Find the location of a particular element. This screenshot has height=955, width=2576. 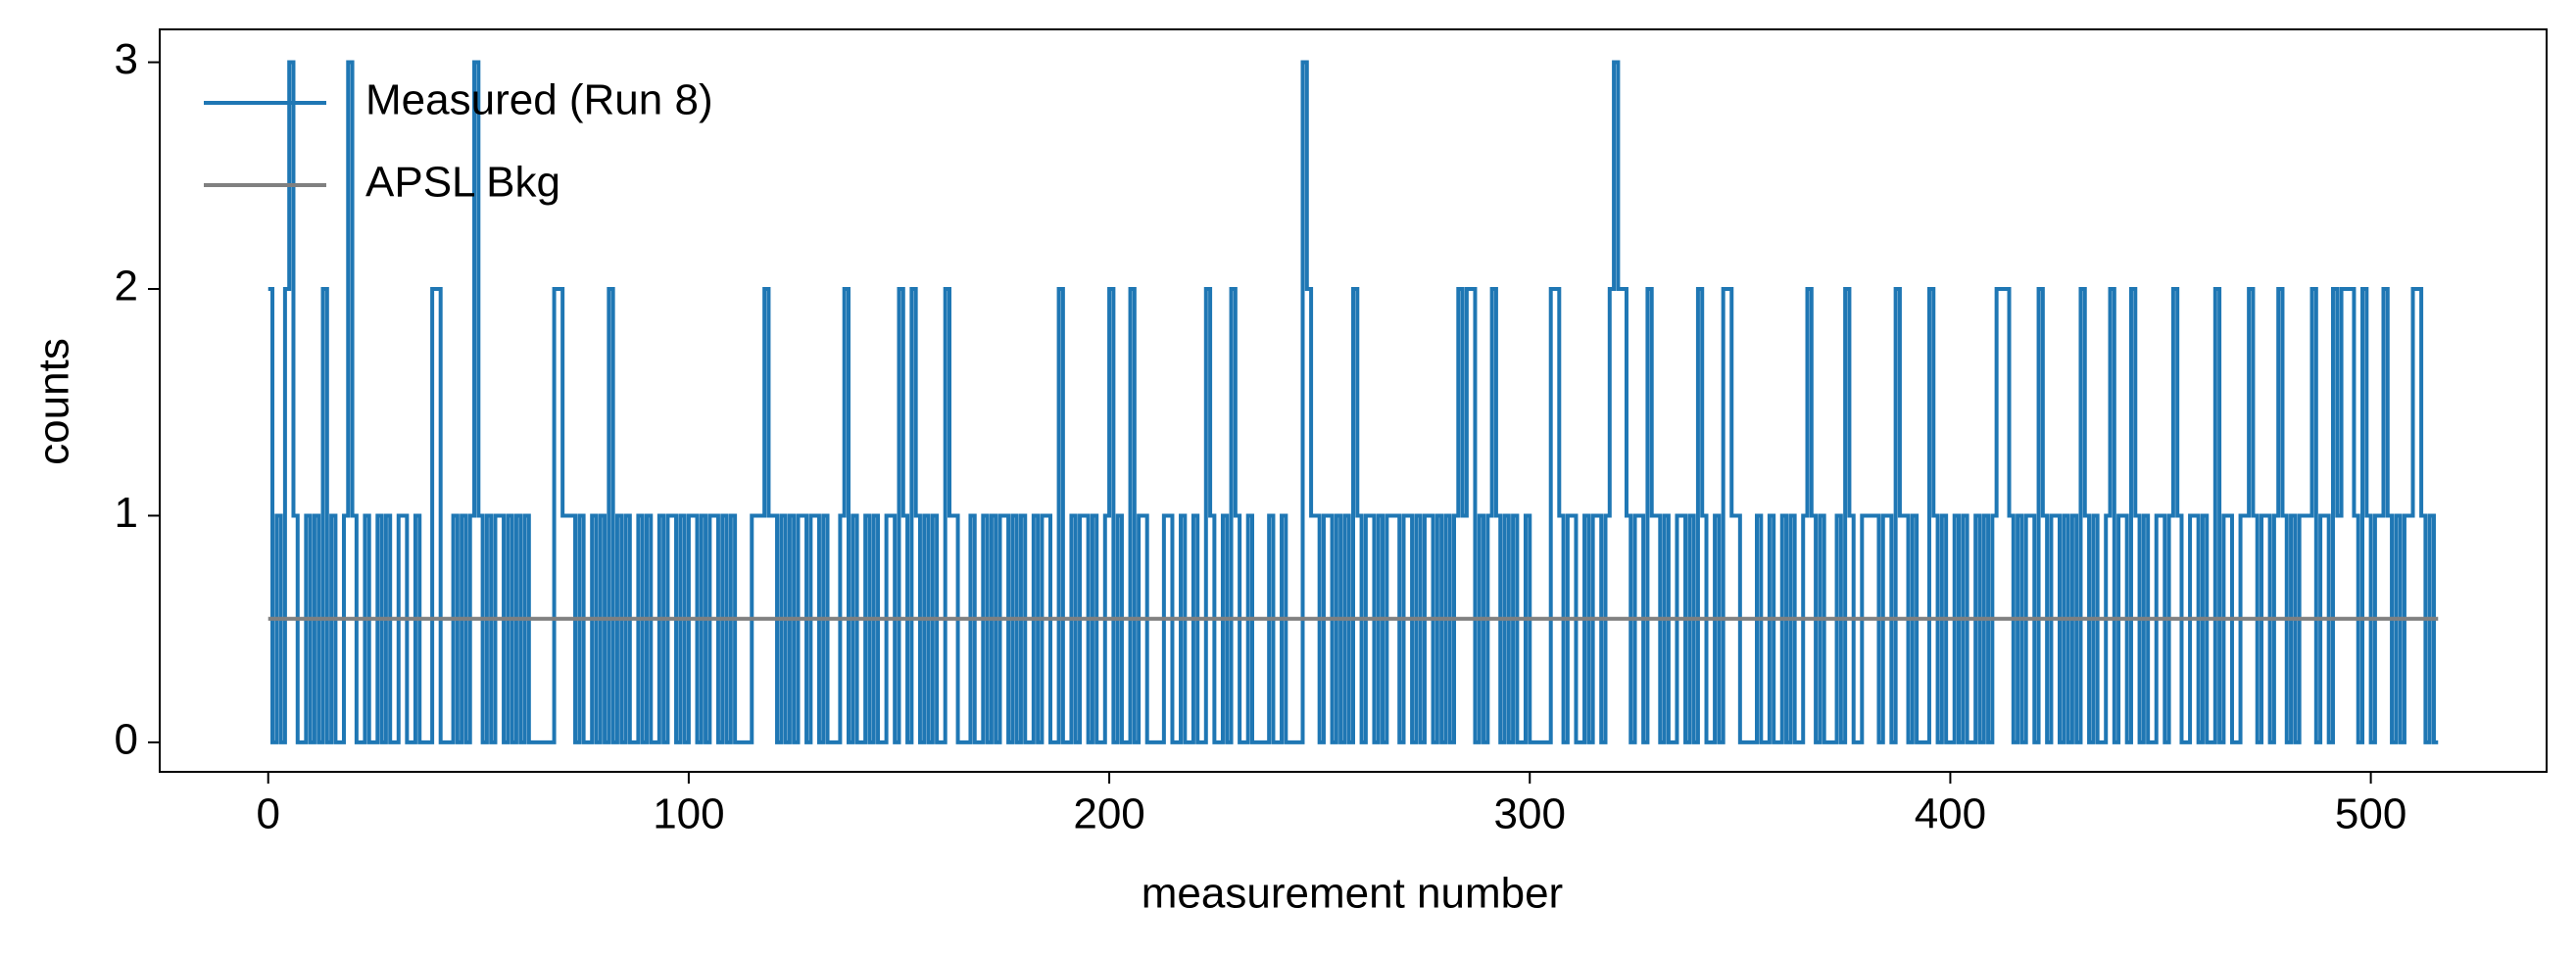

y-tick-label: 0 is located at coordinates (127, 740).